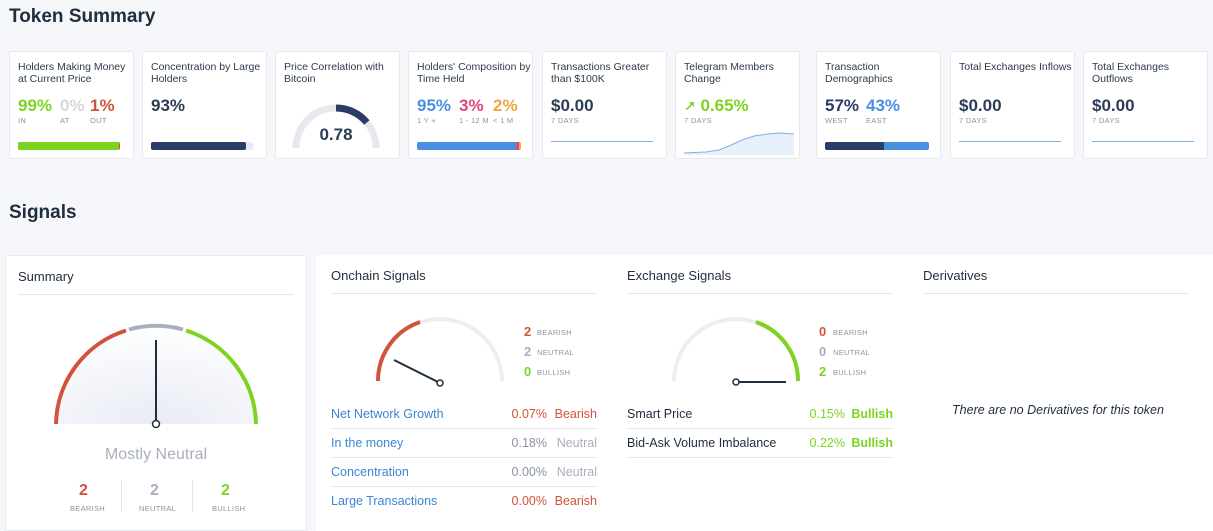 The height and width of the screenshot is (531, 1213). Describe the element at coordinates (202, 146) in the screenshot. I see `concentration-bar-track` at that location.